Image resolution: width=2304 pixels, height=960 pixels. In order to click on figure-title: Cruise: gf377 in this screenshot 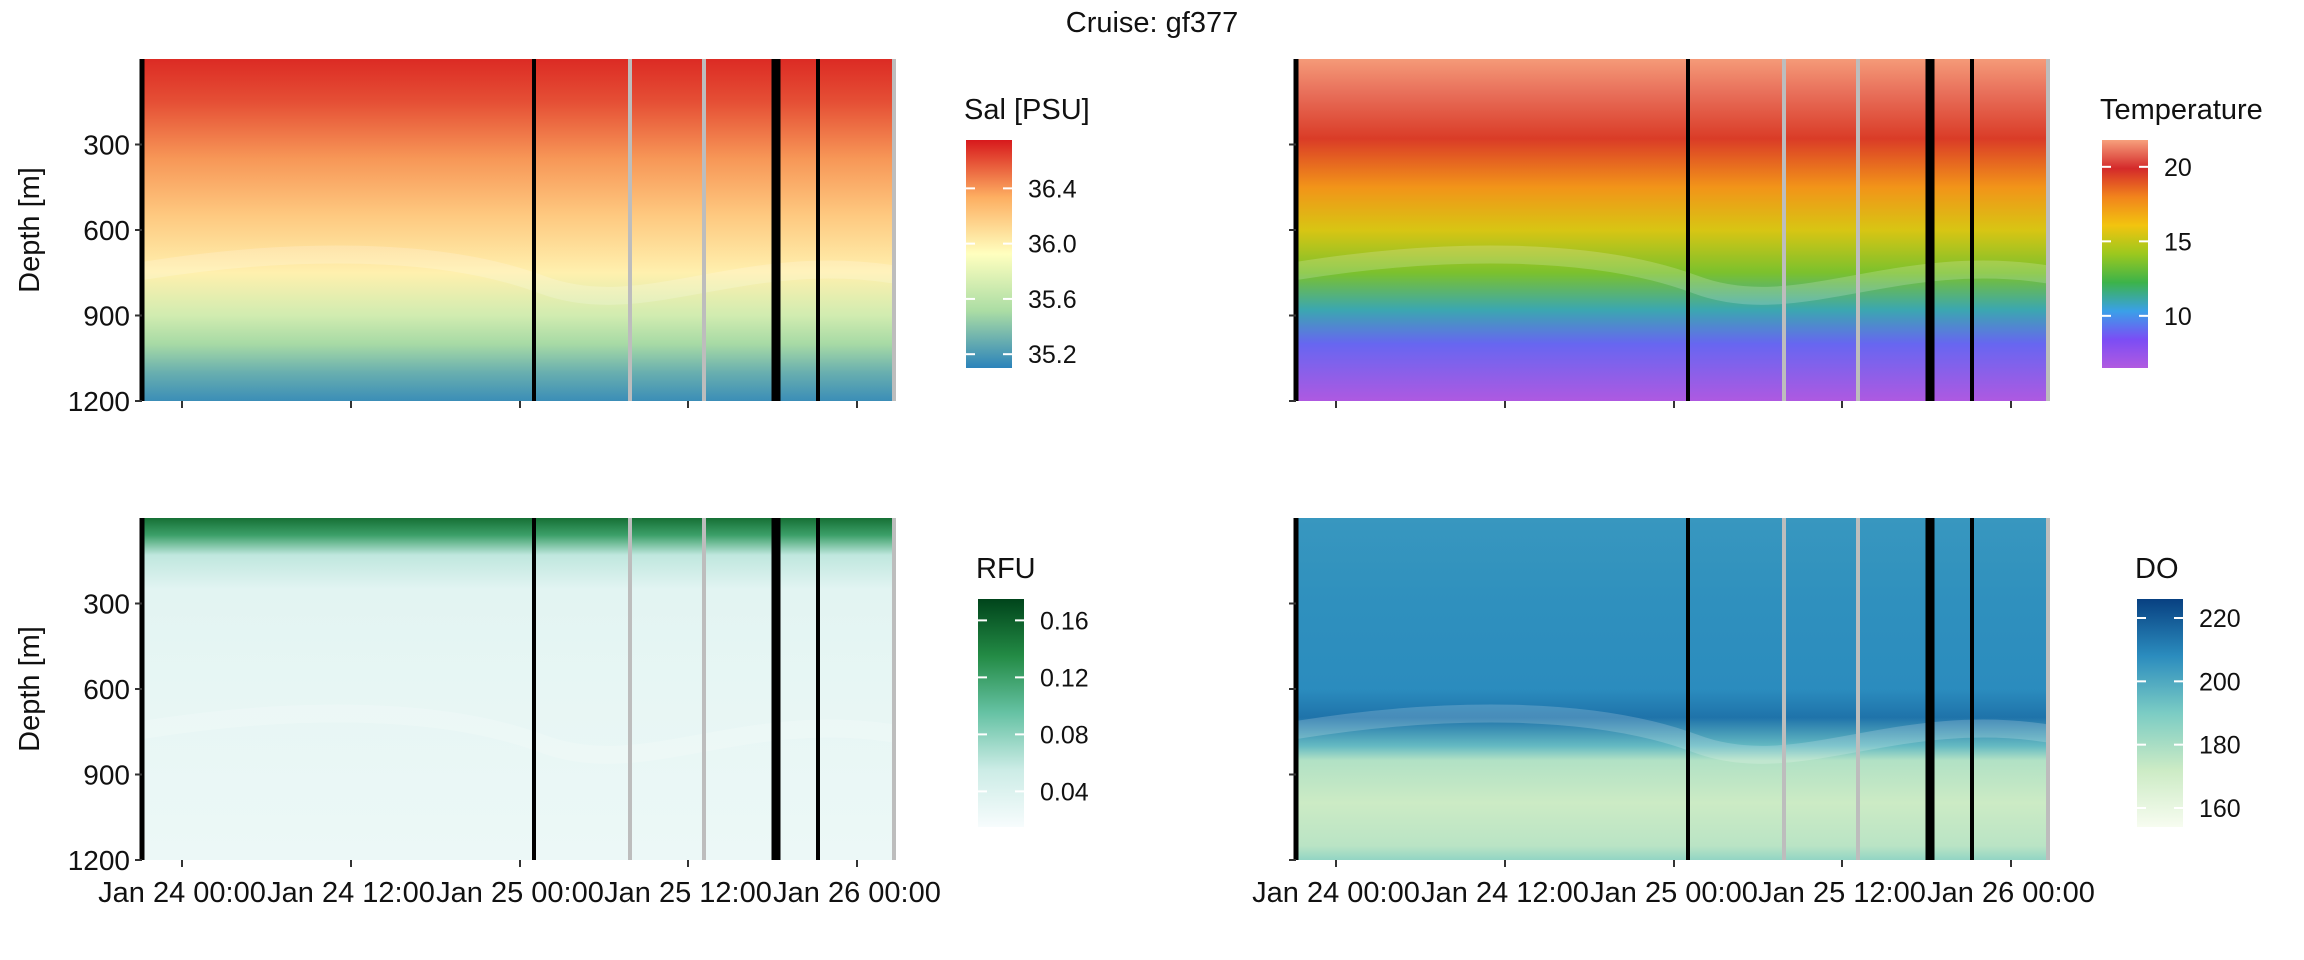, I will do `click(1152, 23)`.